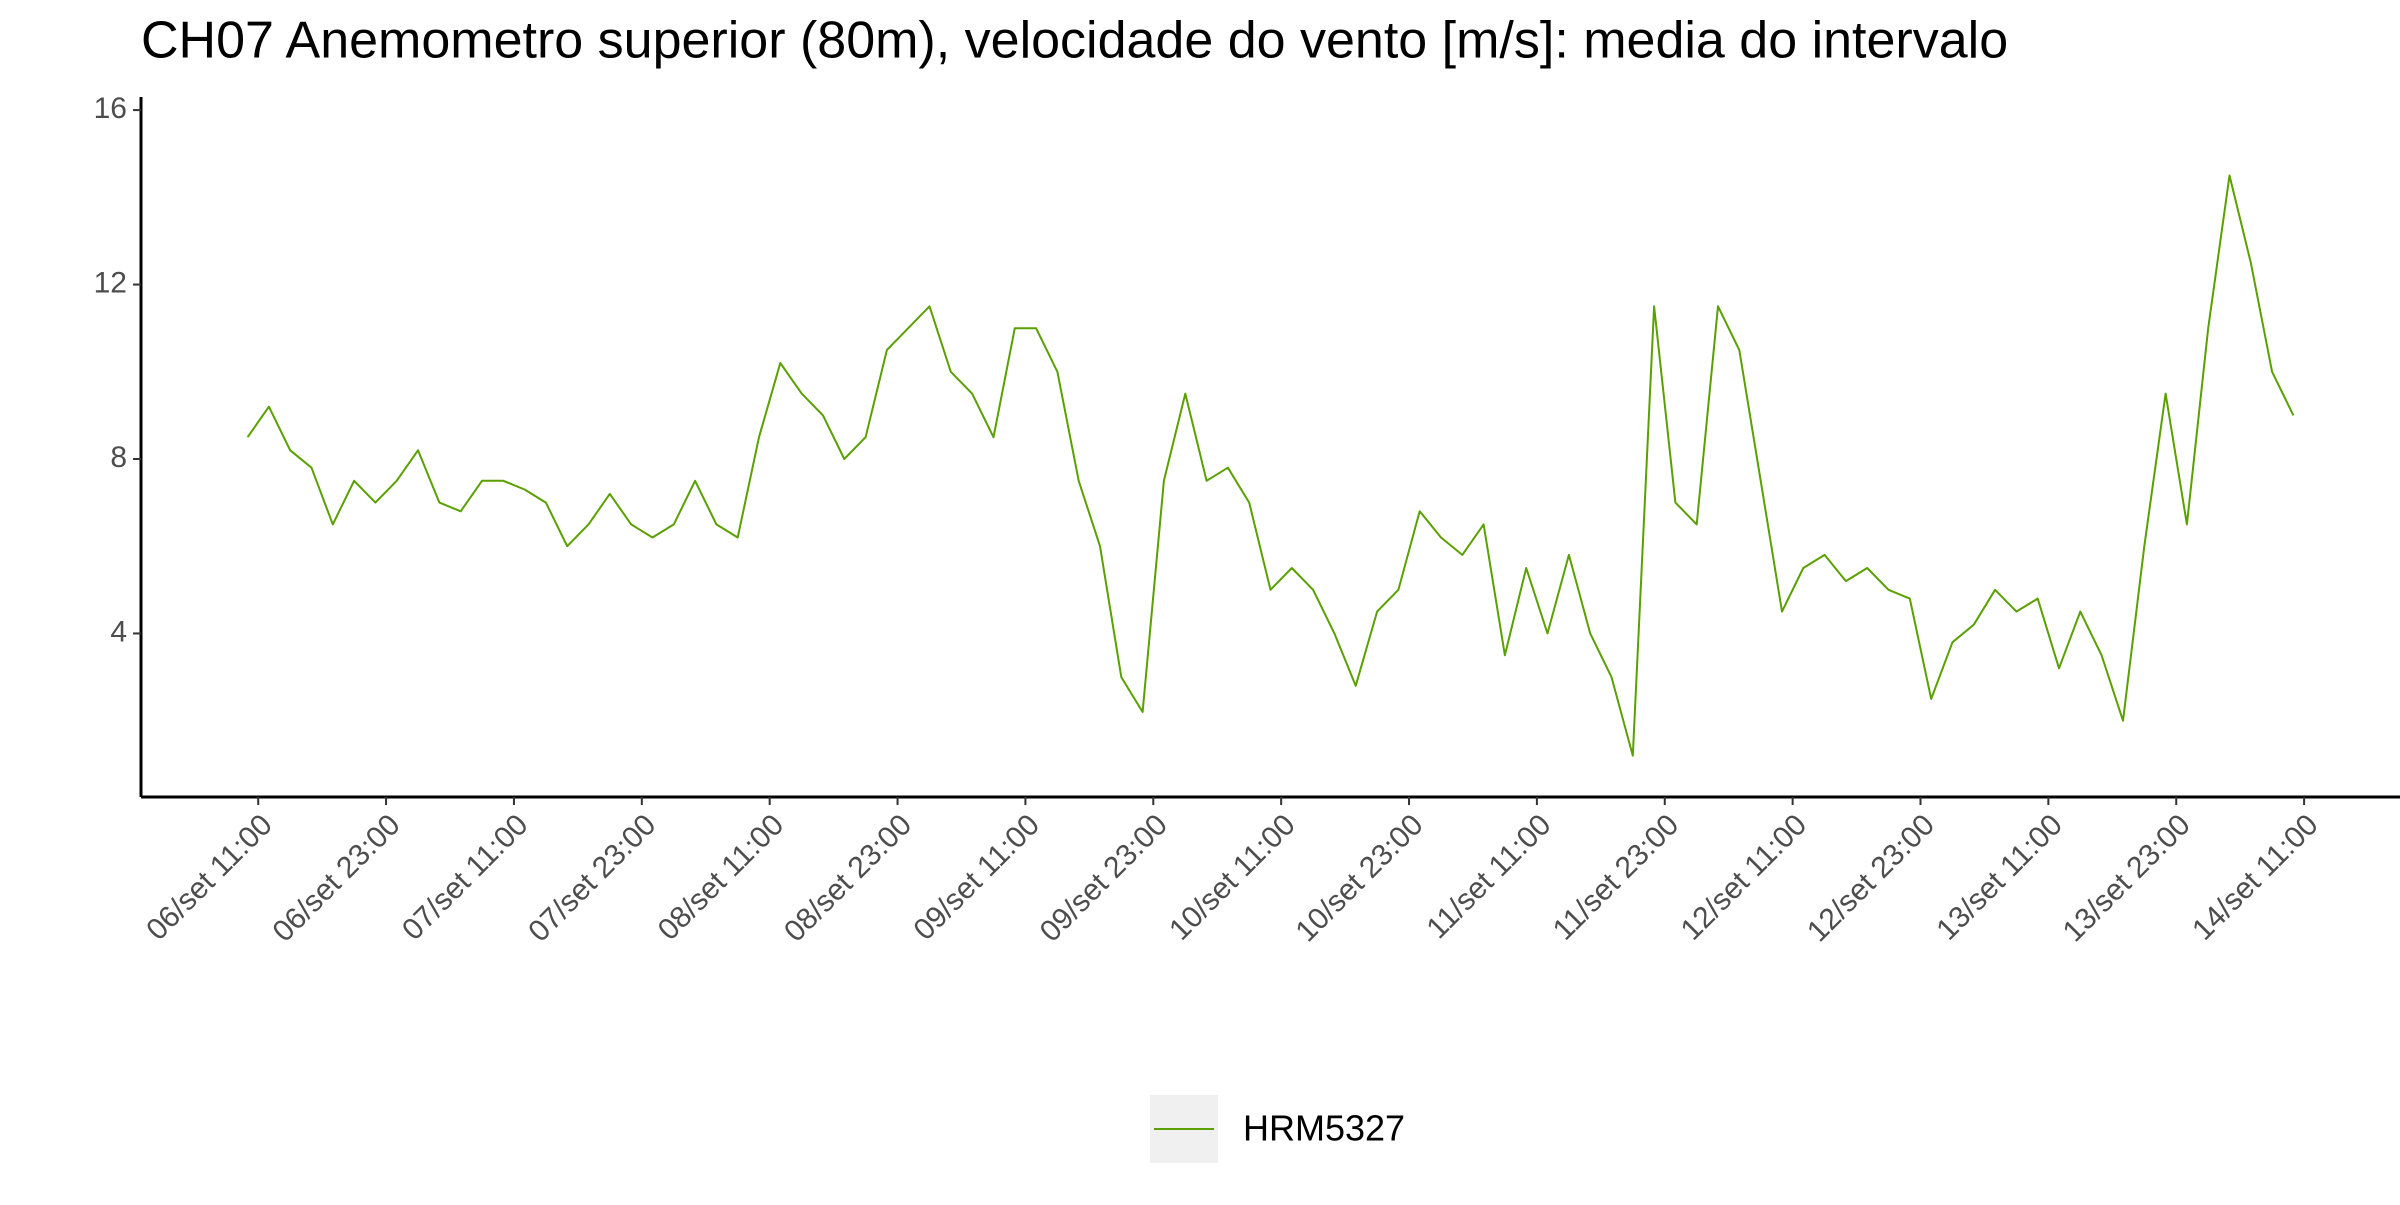  Describe the element at coordinates (118, 631) in the screenshot. I see `y-tick-label: 4` at that location.